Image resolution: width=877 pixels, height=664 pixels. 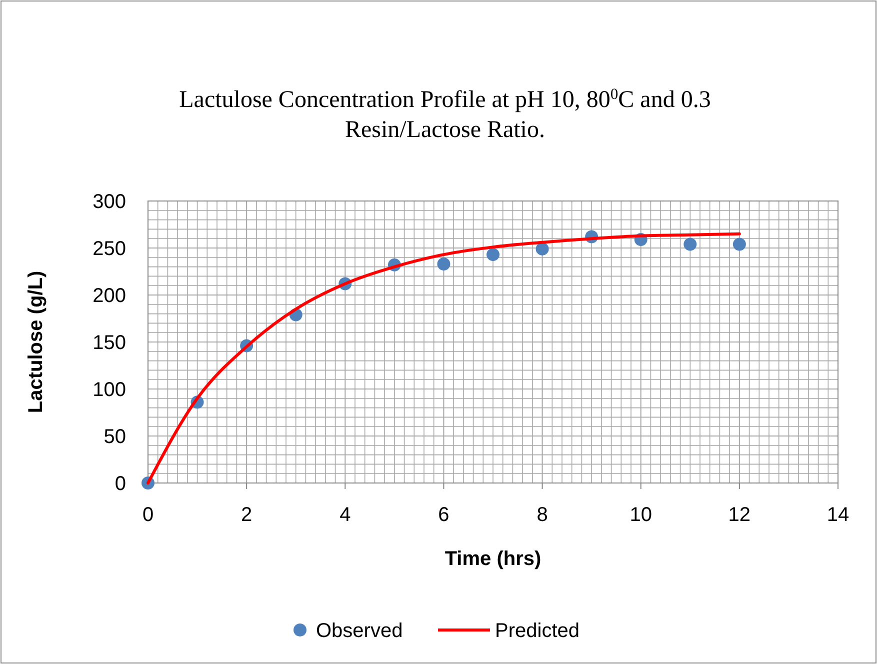 What do you see at coordinates (109, 296) in the screenshot?
I see `y-tick-label: 200` at bounding box center [109, 296].